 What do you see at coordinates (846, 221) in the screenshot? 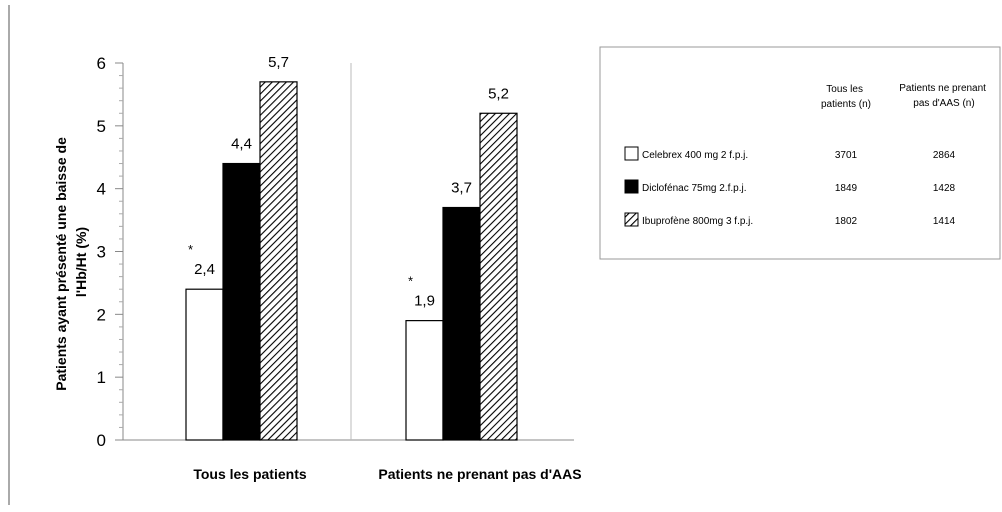
I see `legend-count-all: 1802` at bounding box center [846, 221].